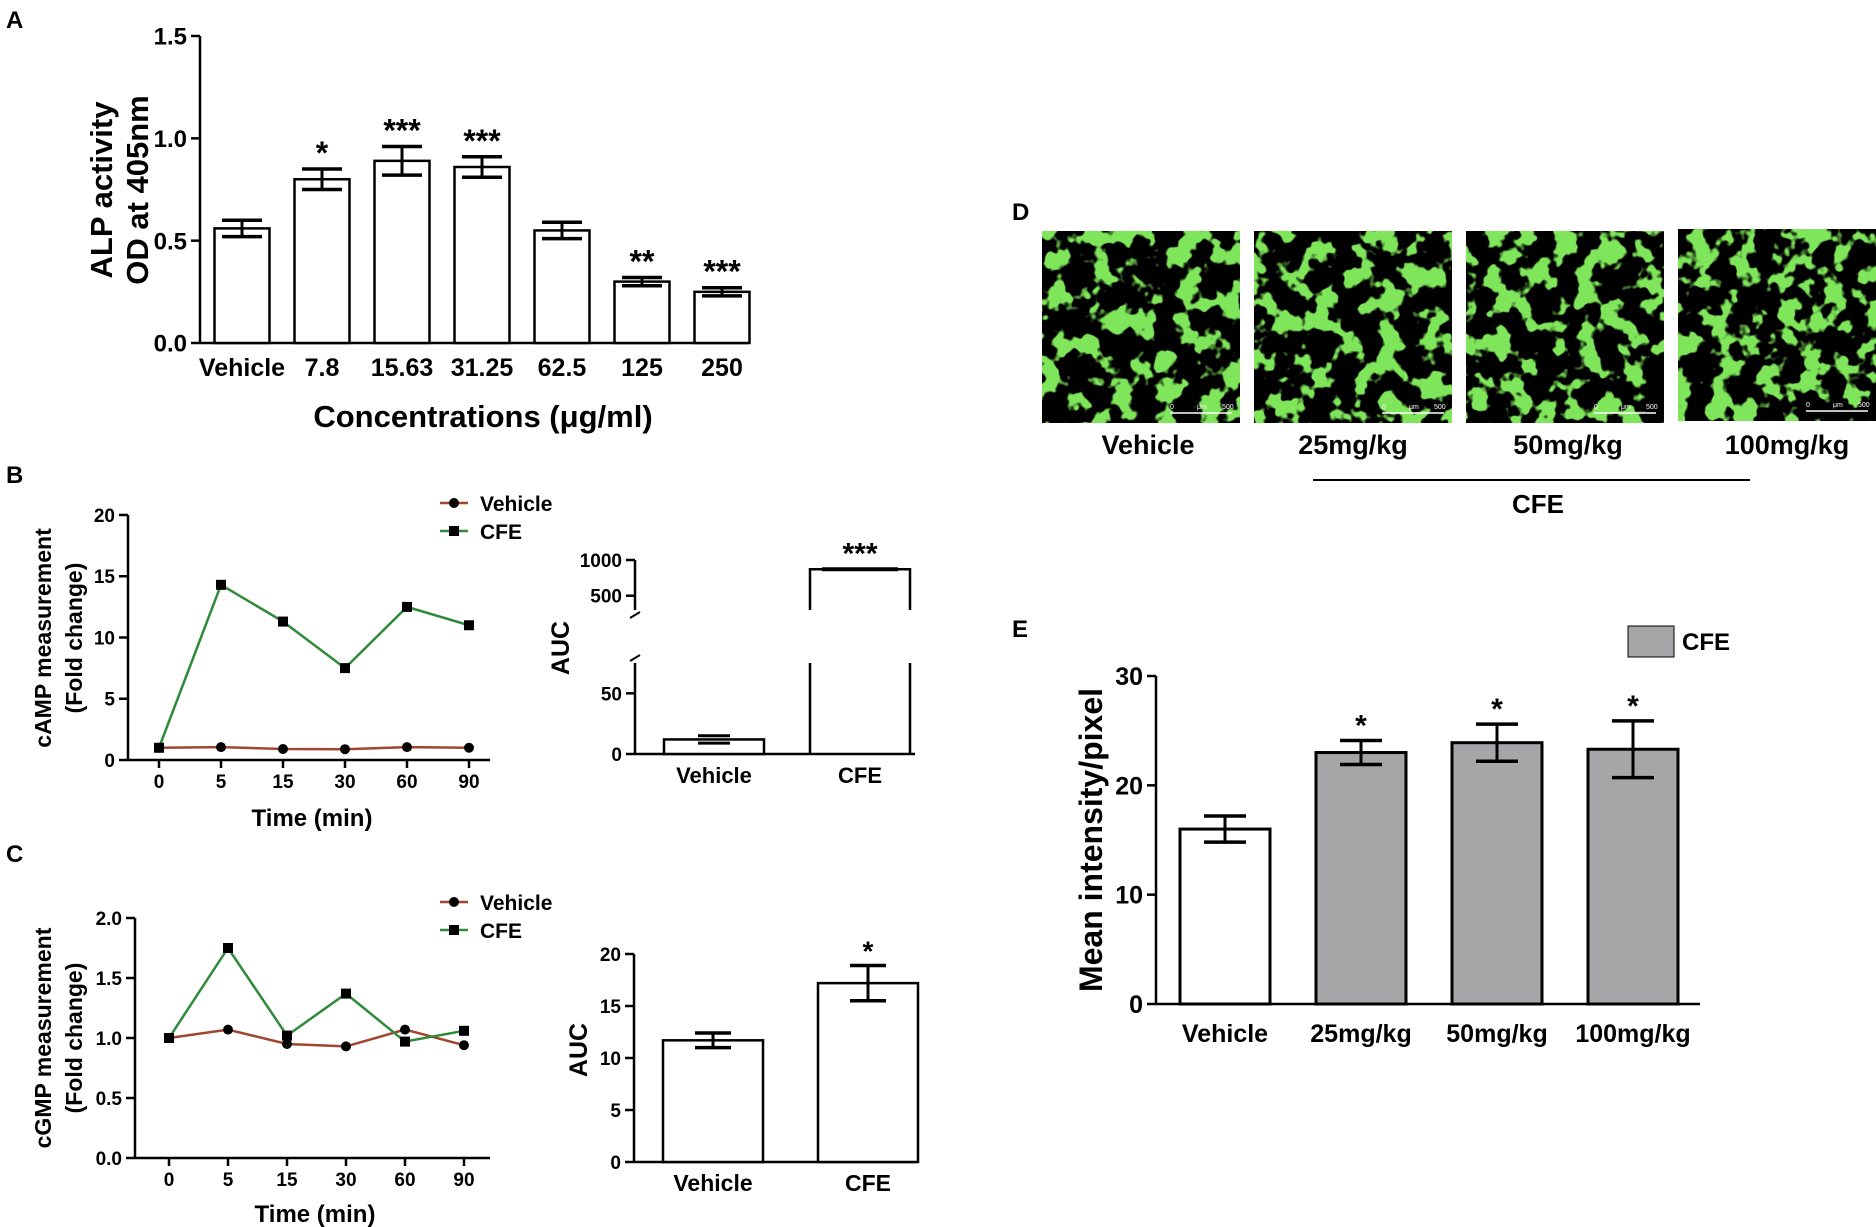  What do you see at coordinates (14, 854) in the screenshot?
I see `panel-label-c: C` at bounding box center [14, 854].